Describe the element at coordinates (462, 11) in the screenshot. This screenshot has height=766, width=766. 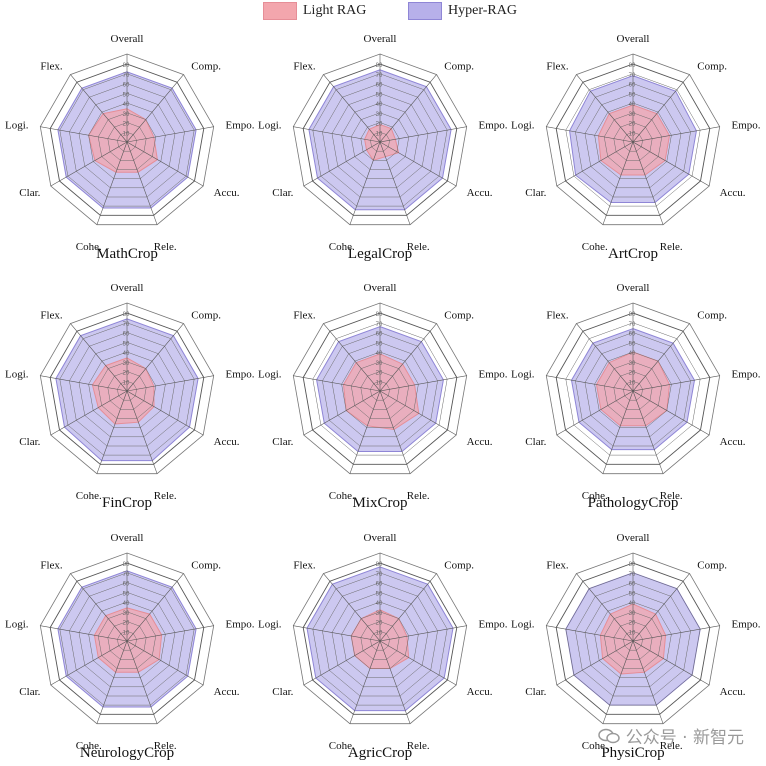
I see `legend-item-hyper-rag: Hyper-RAG` at that location.